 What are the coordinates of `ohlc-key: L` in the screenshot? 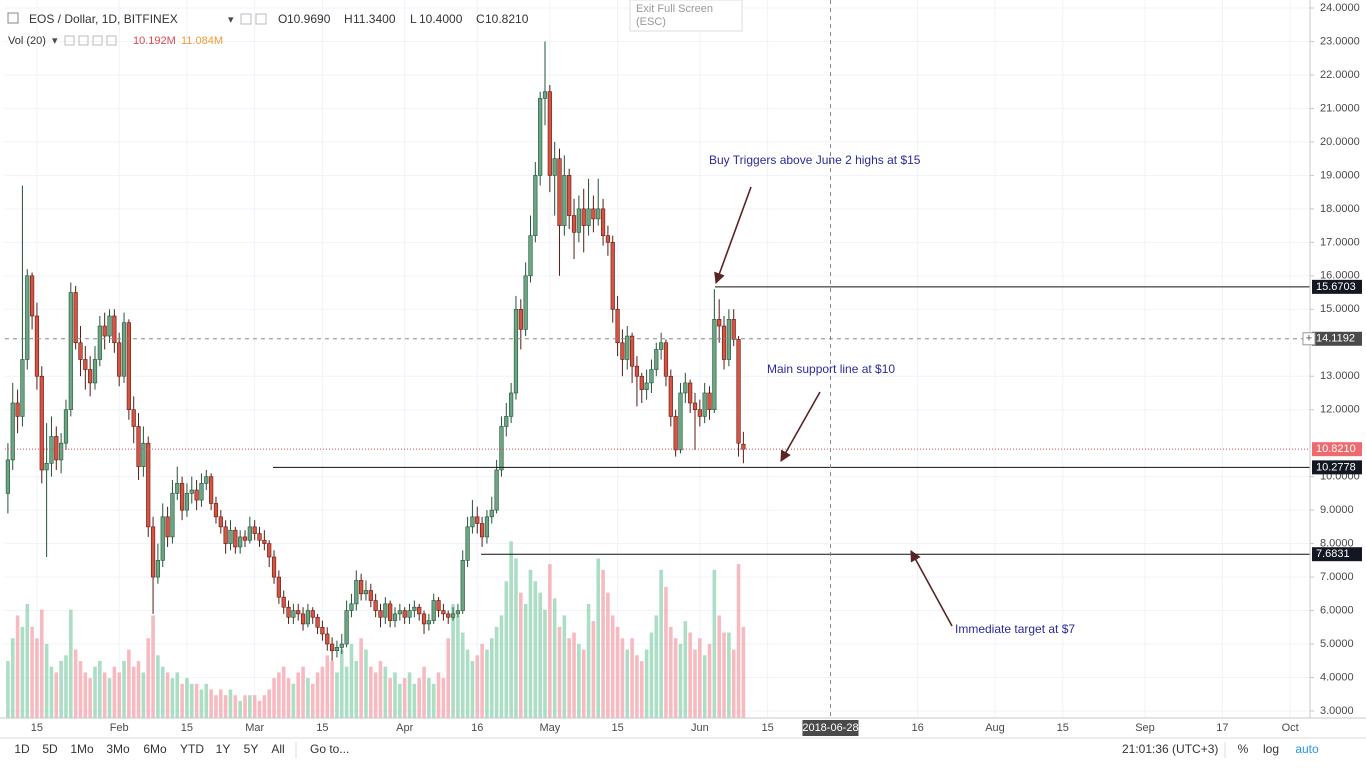 It's located at (413, 19).